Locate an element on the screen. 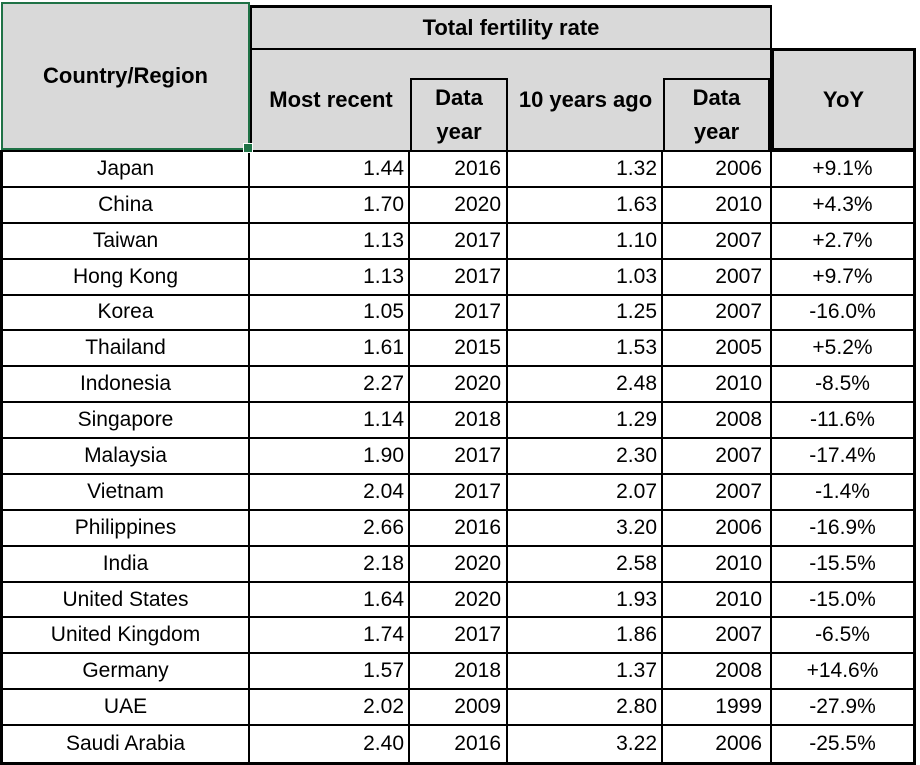 The image size is (920, 765). cell-tfr-10-years-ago: 1.25 is located at coordinates (585, 313).